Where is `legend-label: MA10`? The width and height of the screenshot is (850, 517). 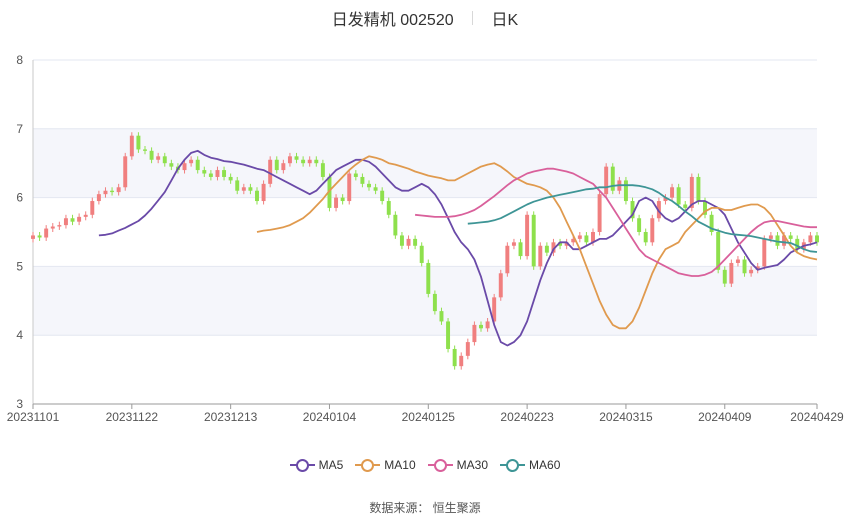
legend-label: MA10 is located at coordinates (400, 465).